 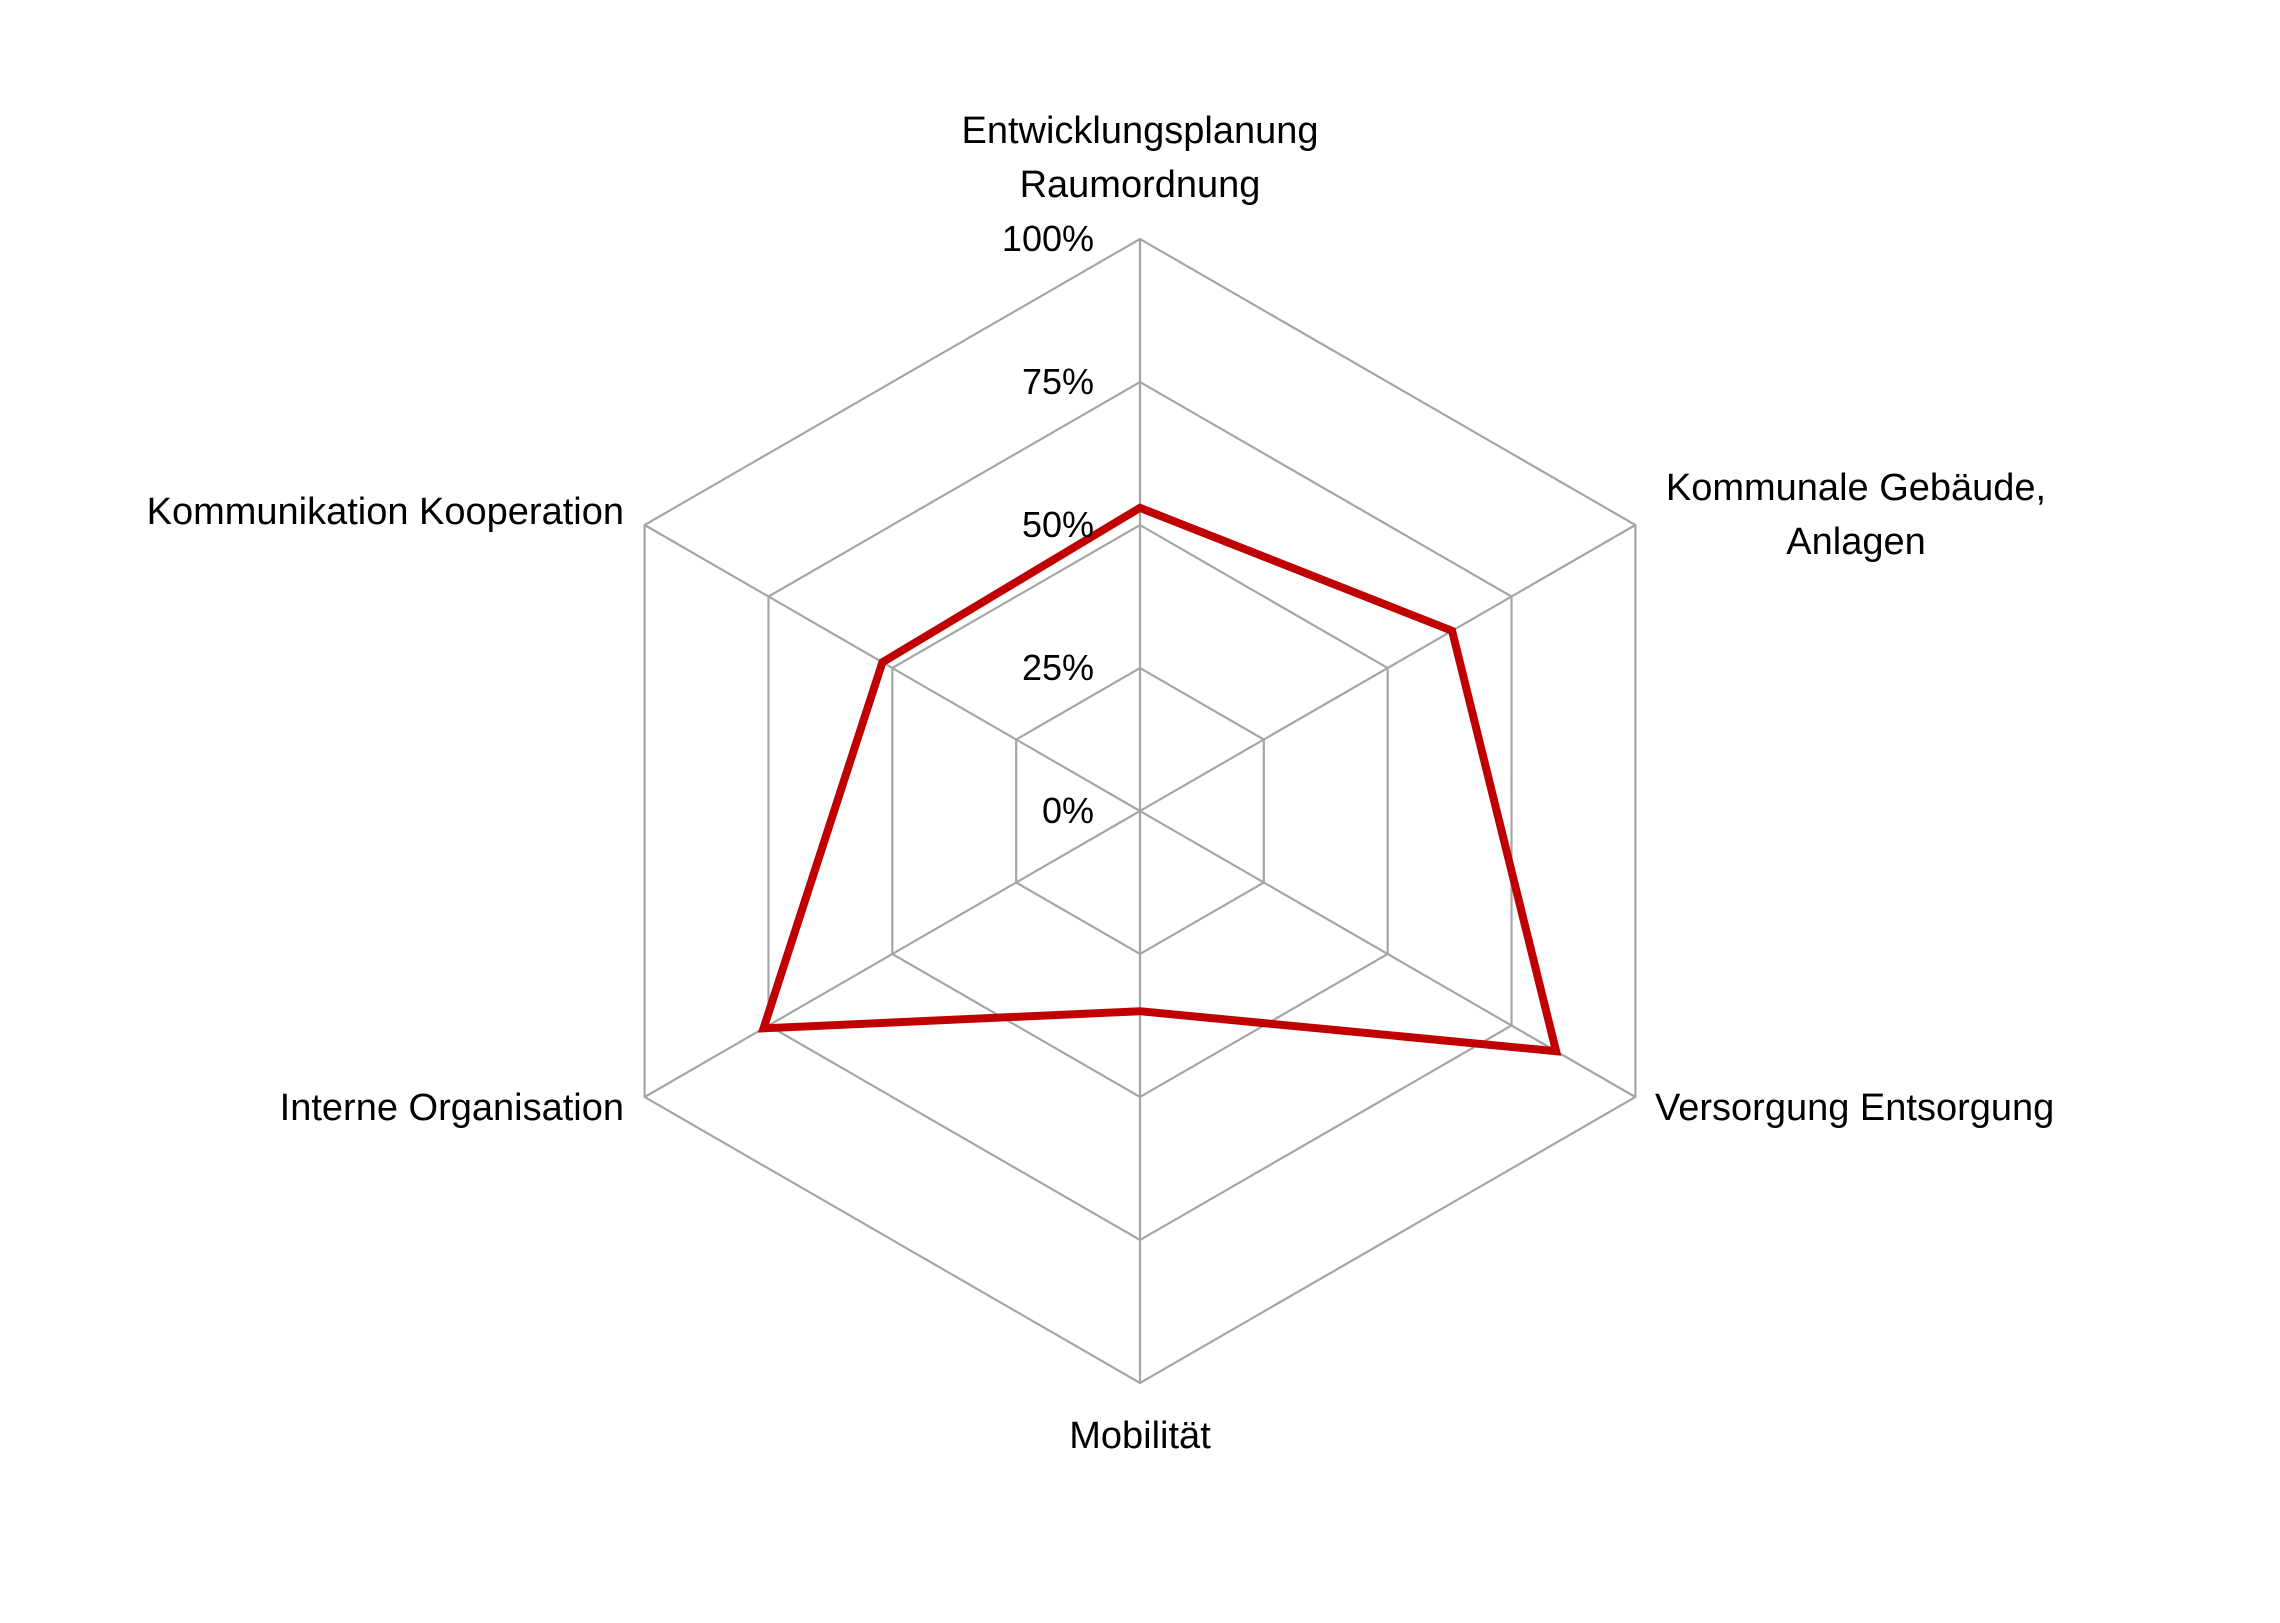 What do you see at coordinates (1140, 185) in the screenshot?
I see `axis-label-line: Raumordnung` at bounding box center [1140, 185].